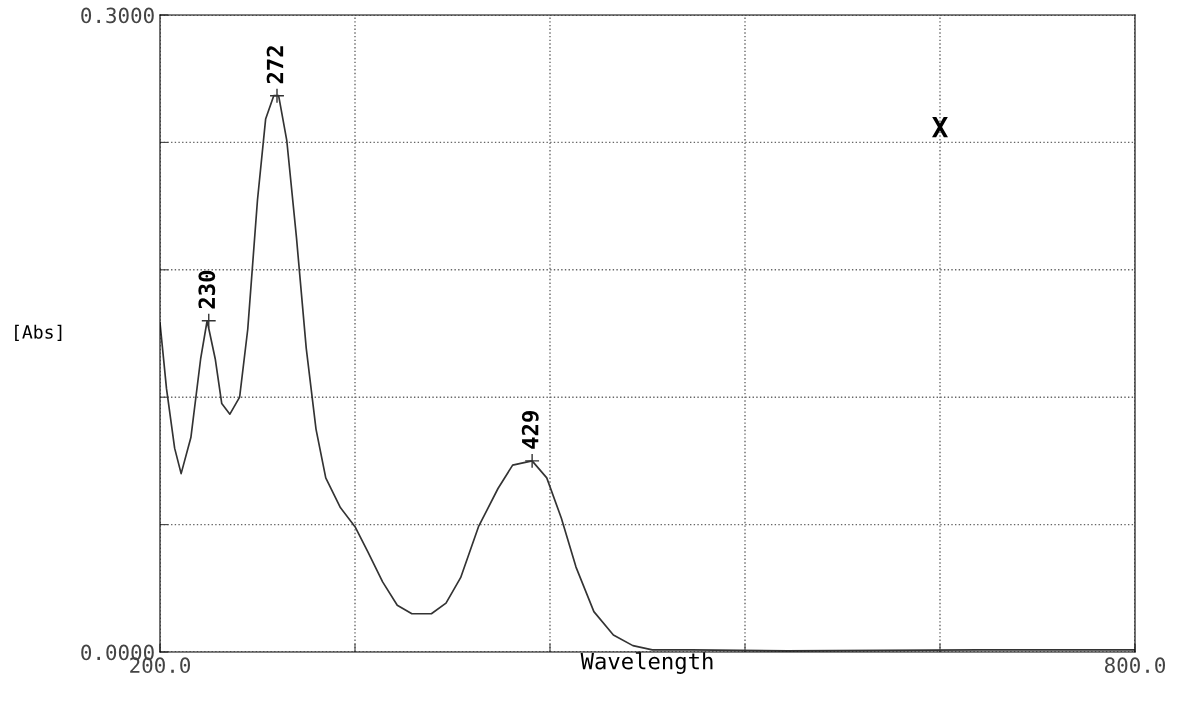 This screenshot has width=1179, height=702. Describe the element at coordinates (940, 127) in the screenshot. I see `annotation: X` at that location.